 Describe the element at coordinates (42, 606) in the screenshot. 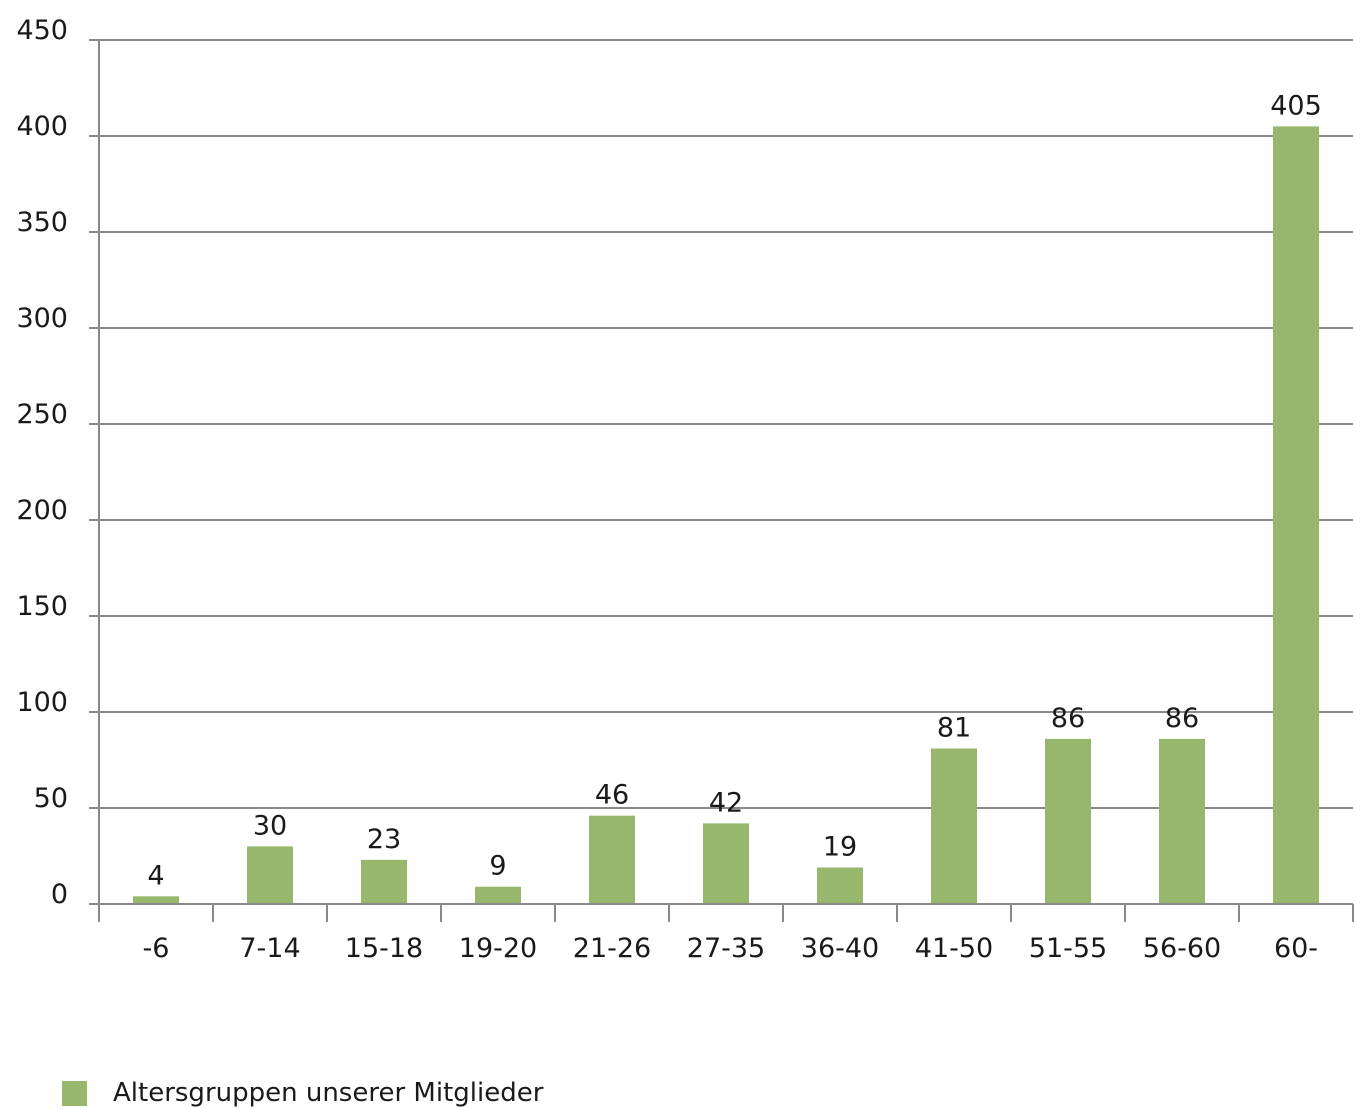

I see `y-tick-label: 150` at that location.